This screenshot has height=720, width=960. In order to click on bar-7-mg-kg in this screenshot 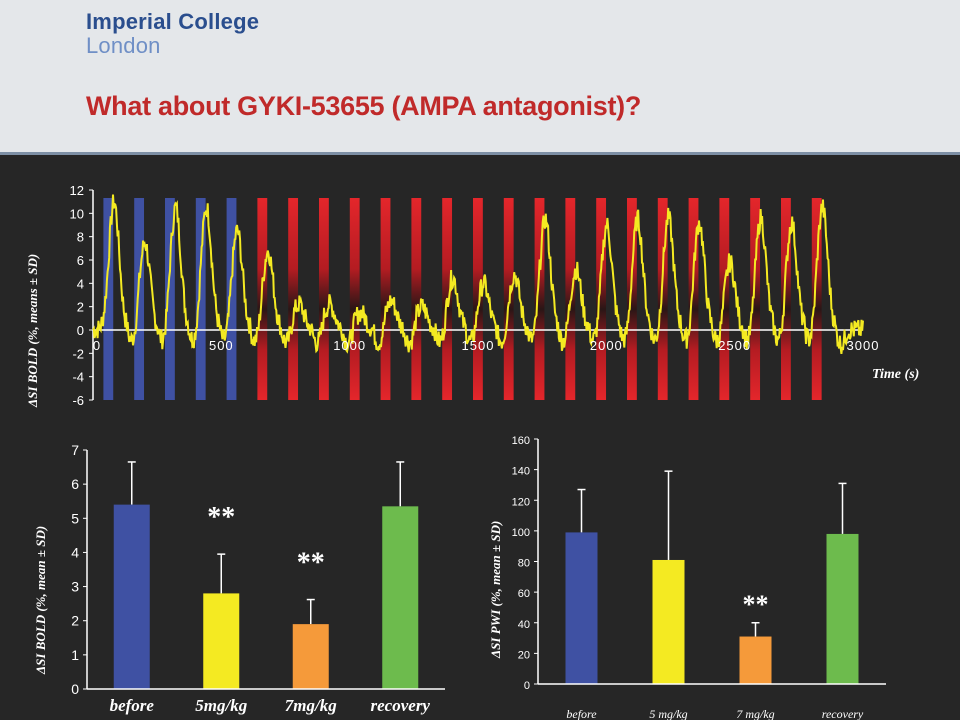, I will do `click(755, 660)`.